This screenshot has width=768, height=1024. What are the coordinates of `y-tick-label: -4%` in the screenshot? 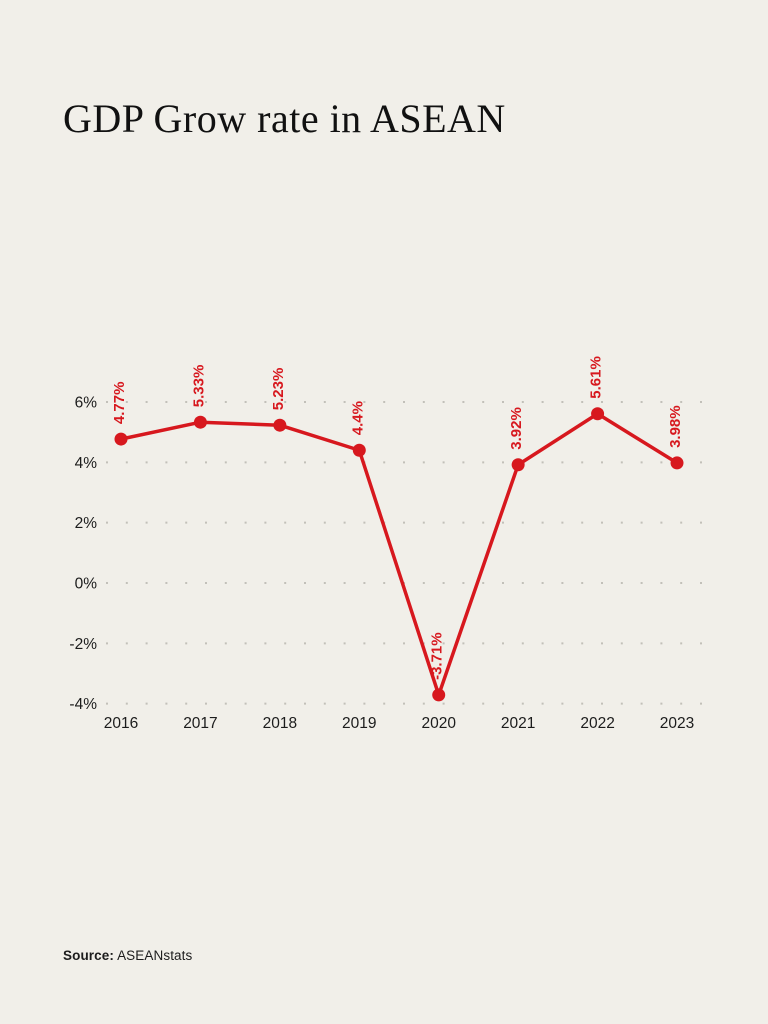 It's located at (83, 704).